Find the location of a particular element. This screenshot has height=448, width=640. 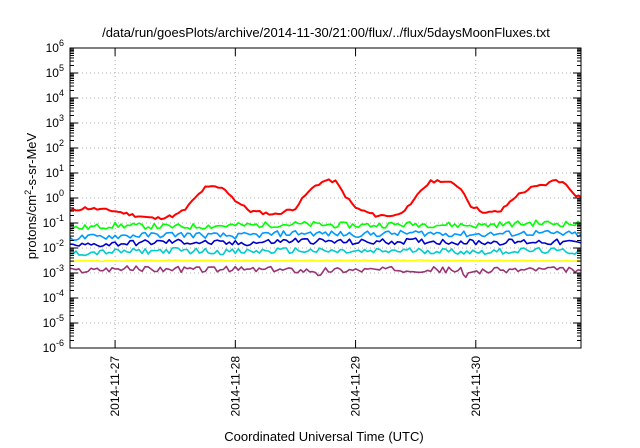

y-axis-label: protons/cm2-s-sr-MeV is located at coordinates (31, 195).